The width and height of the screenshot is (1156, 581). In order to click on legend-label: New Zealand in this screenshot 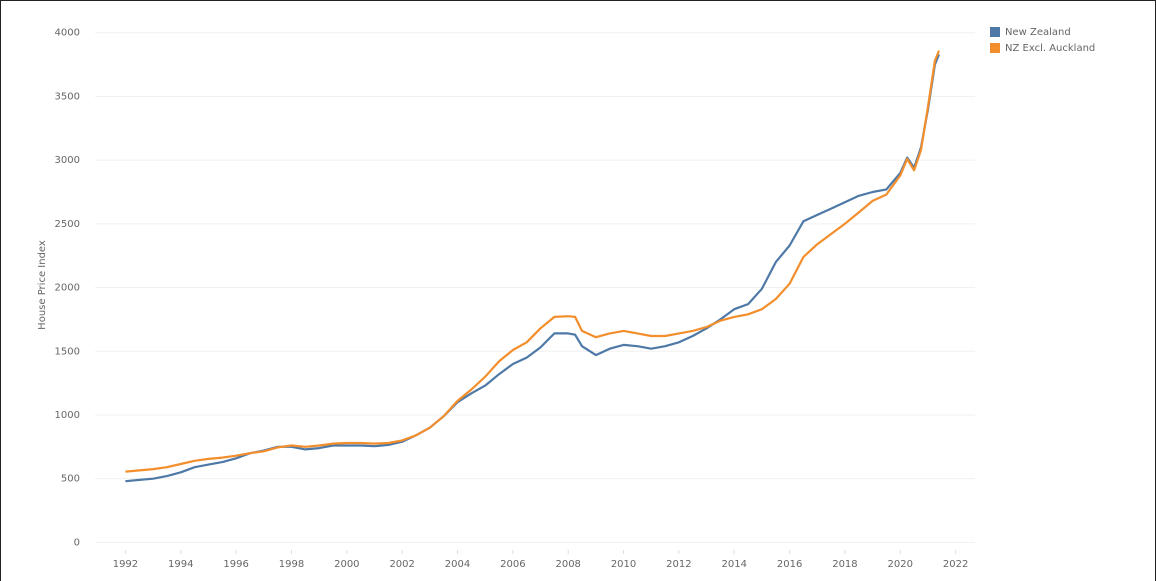, I will do `click(1038, 32)`.